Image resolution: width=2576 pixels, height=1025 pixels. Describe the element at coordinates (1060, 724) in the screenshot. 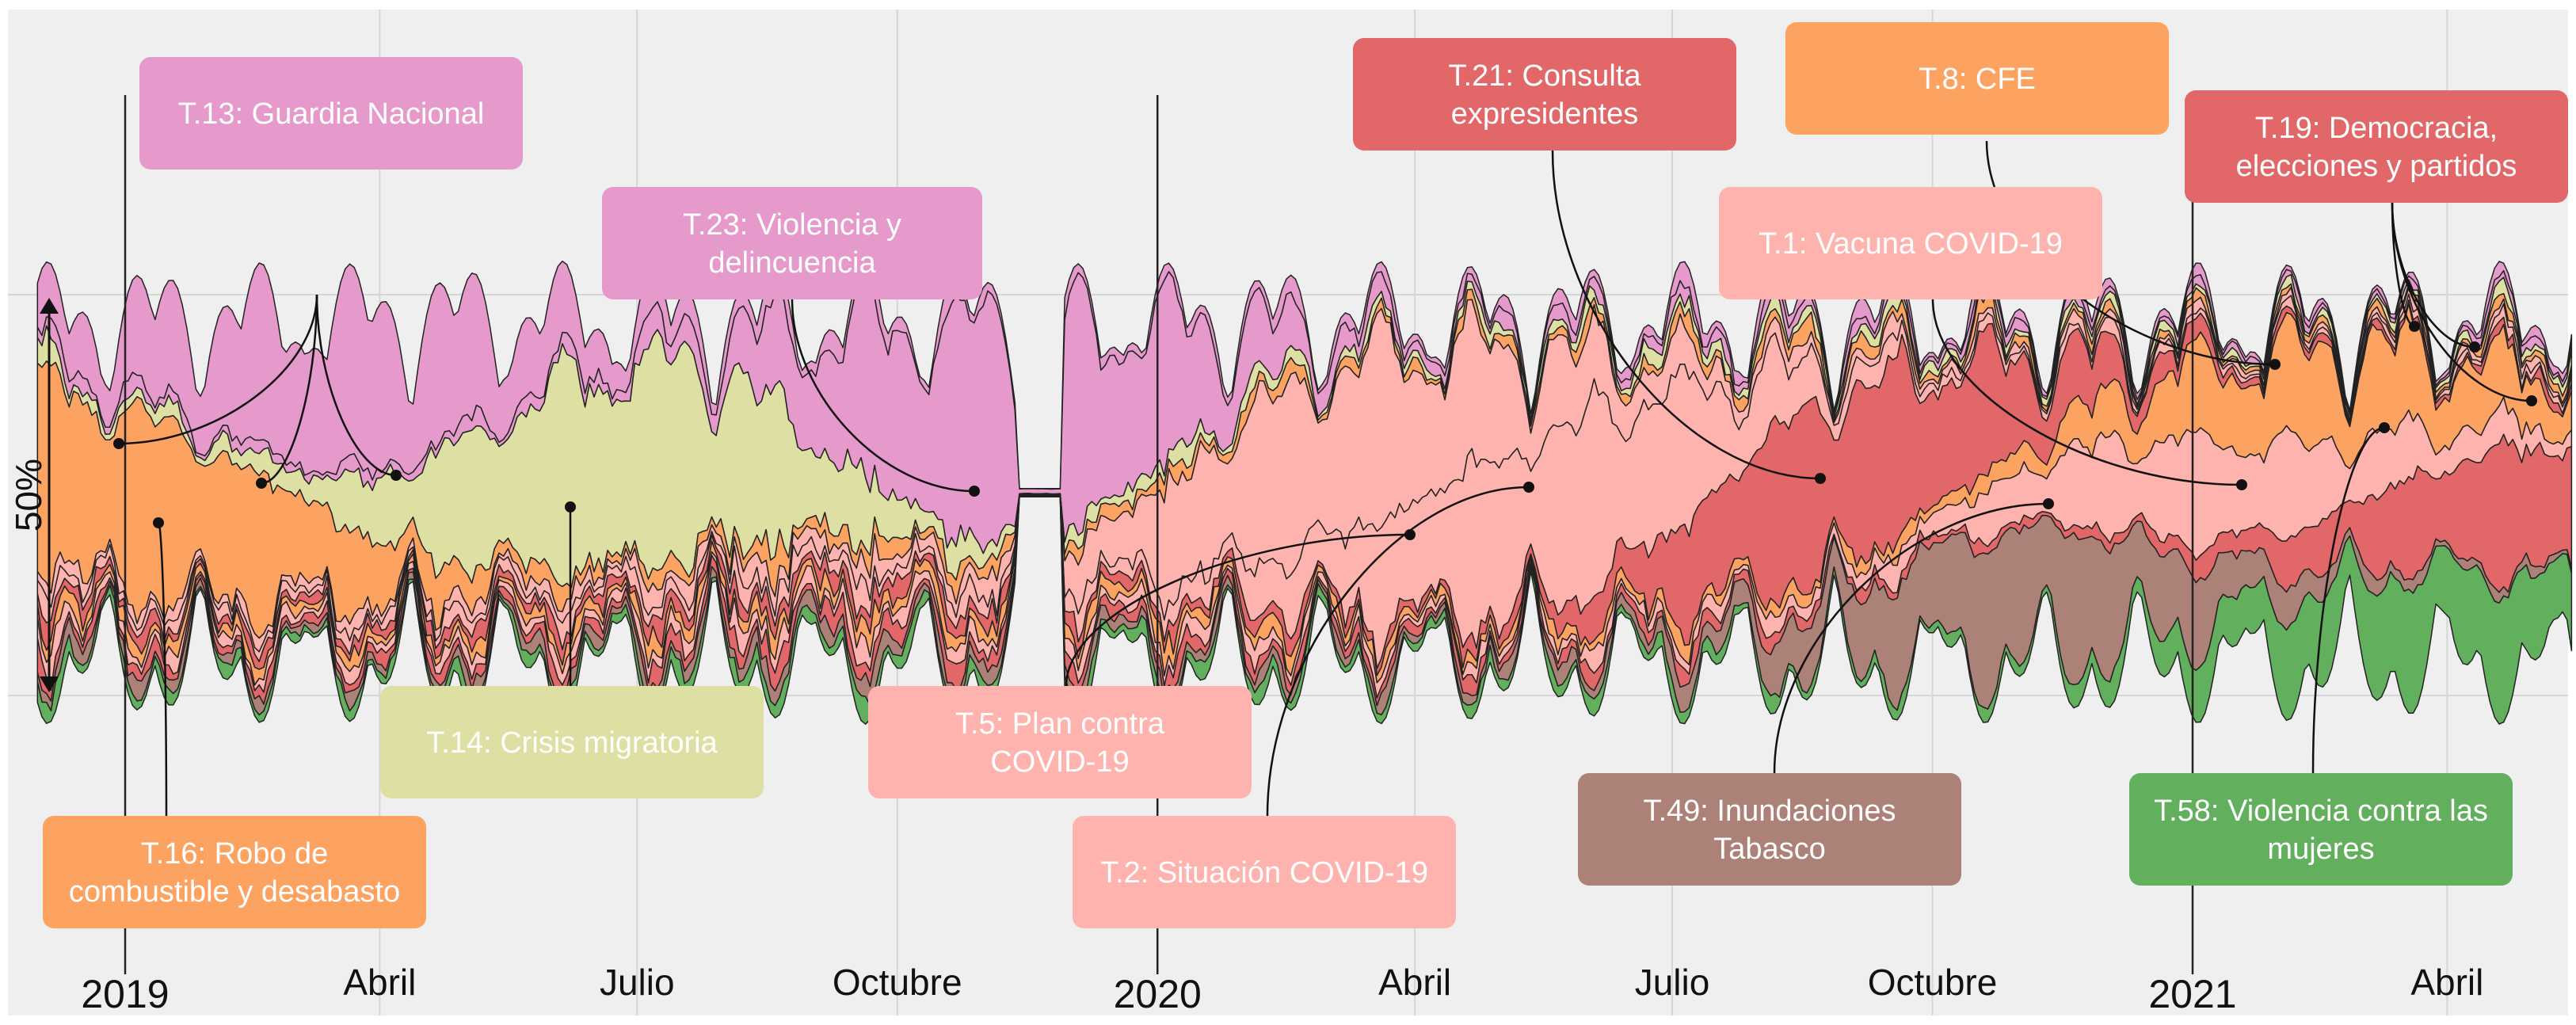

I see `label-text-t-5-plan-contra-covid-19-0: T.5: Plan contra` at that location.